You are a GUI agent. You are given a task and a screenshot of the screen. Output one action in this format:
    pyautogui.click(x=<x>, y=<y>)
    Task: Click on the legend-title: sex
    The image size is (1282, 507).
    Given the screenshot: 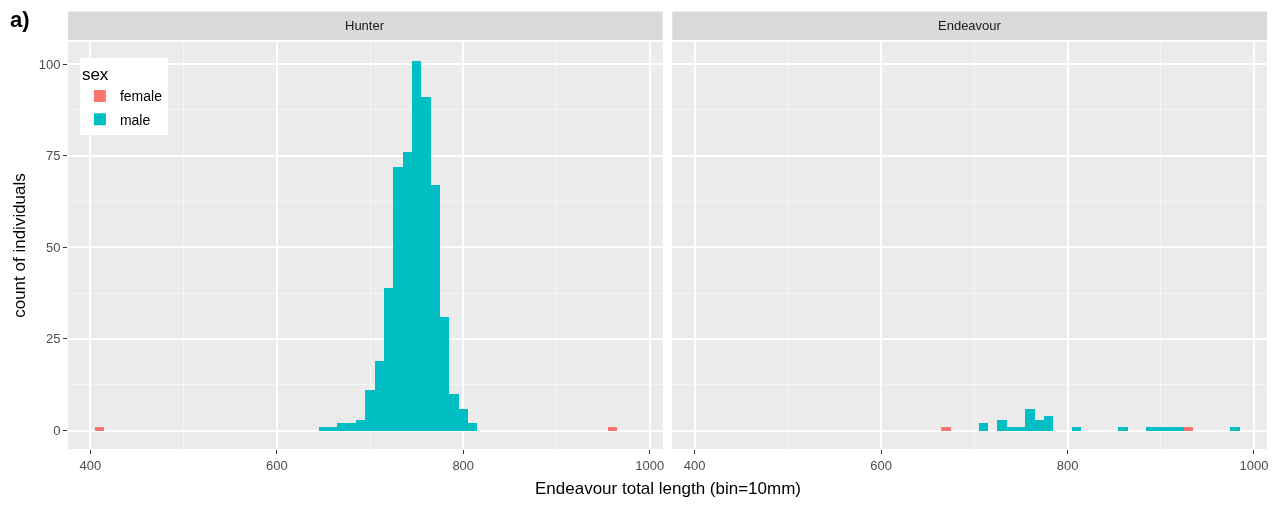 What is the action you would take?
    pyautogui.click(x=95, y=75)
    